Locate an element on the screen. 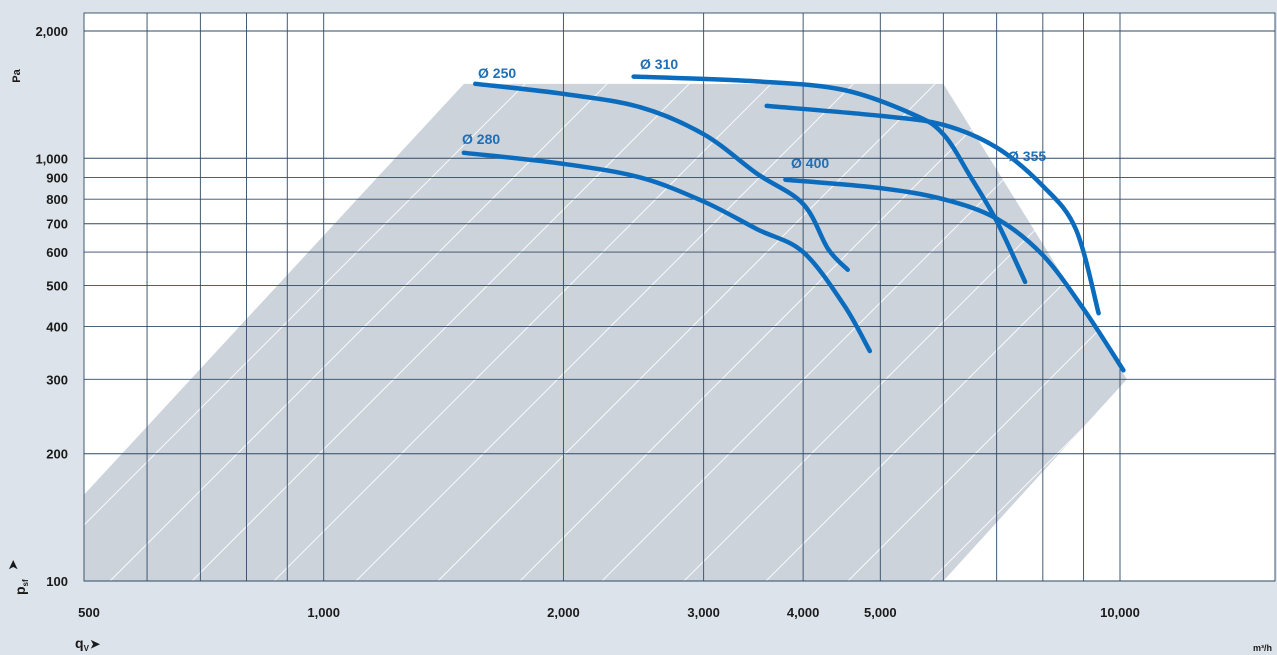  y-tick-label: 600 is located at coordinates (57, 252).